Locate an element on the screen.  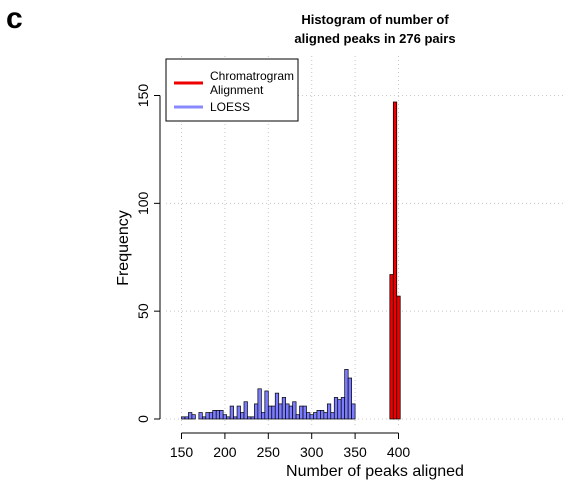
panel-label: c is located at coordinates (14, 18).